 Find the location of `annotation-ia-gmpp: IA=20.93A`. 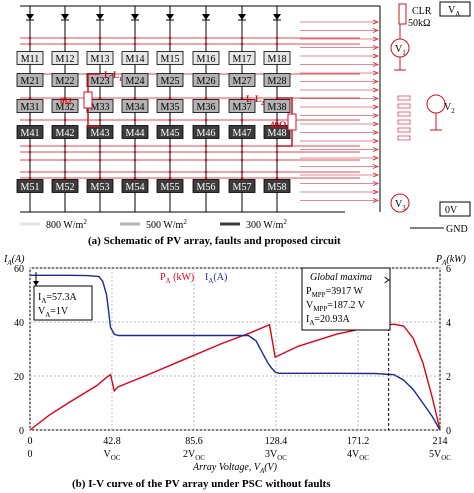

annotation-ia-gmpp: IA=20.93A is located at coordinates (328, 320).